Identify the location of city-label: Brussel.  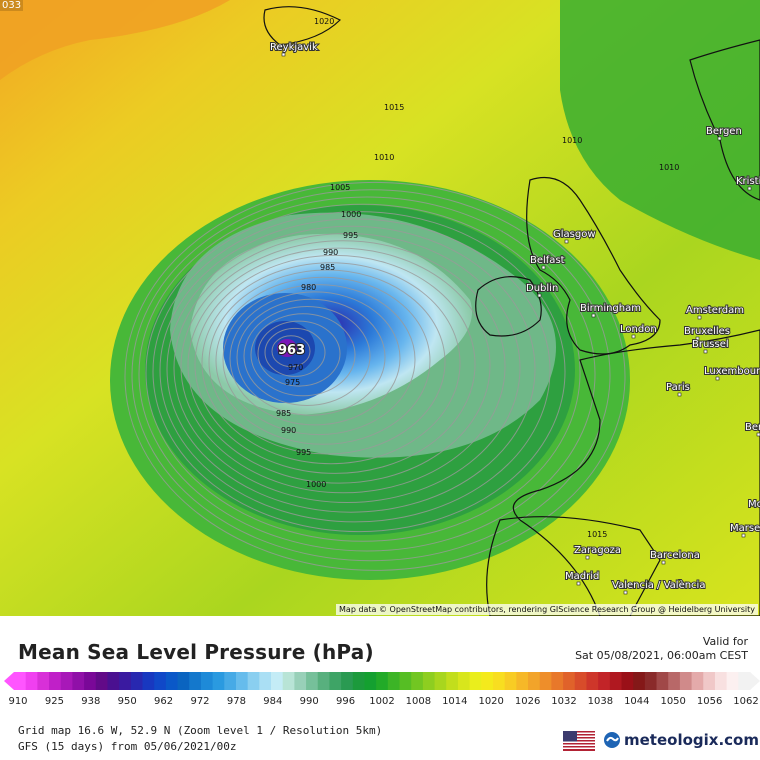
(710, 344).